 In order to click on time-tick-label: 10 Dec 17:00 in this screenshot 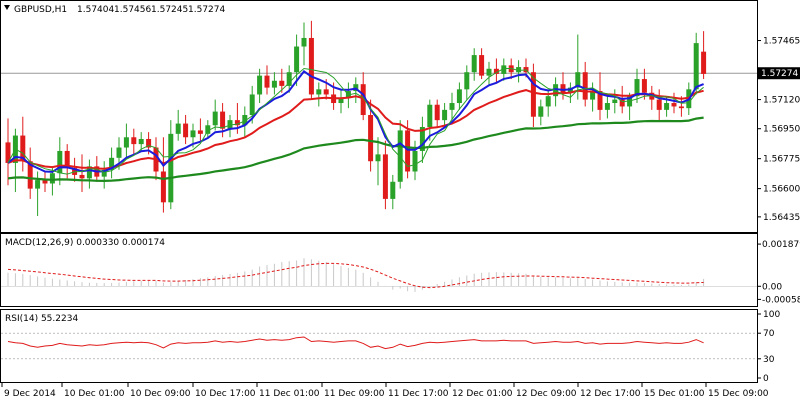, I will do `click(225, 394)`.